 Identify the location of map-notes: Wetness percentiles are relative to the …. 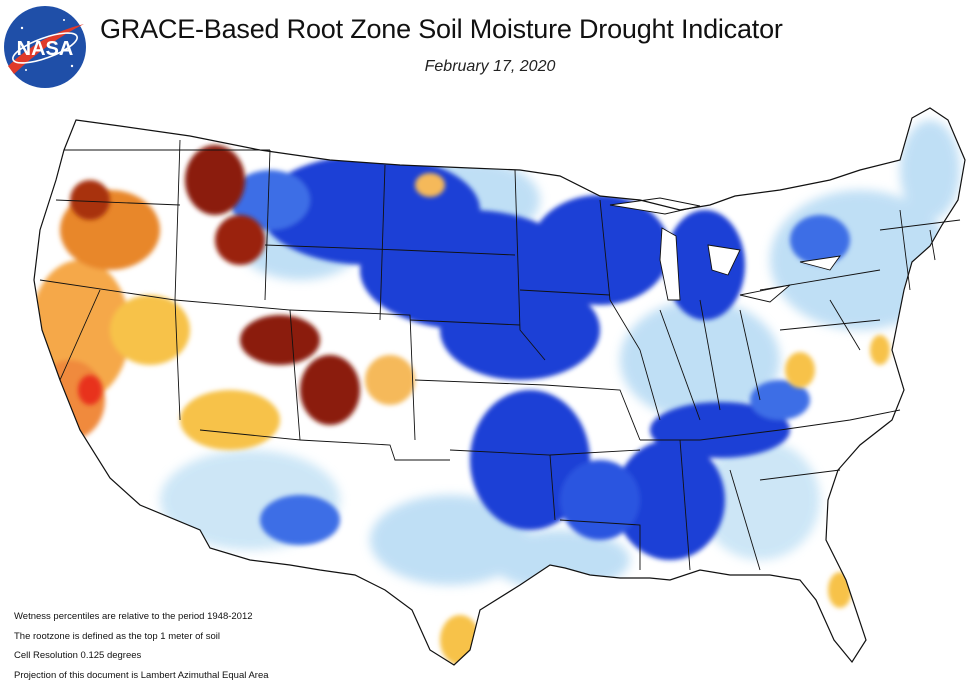
(141, 646).